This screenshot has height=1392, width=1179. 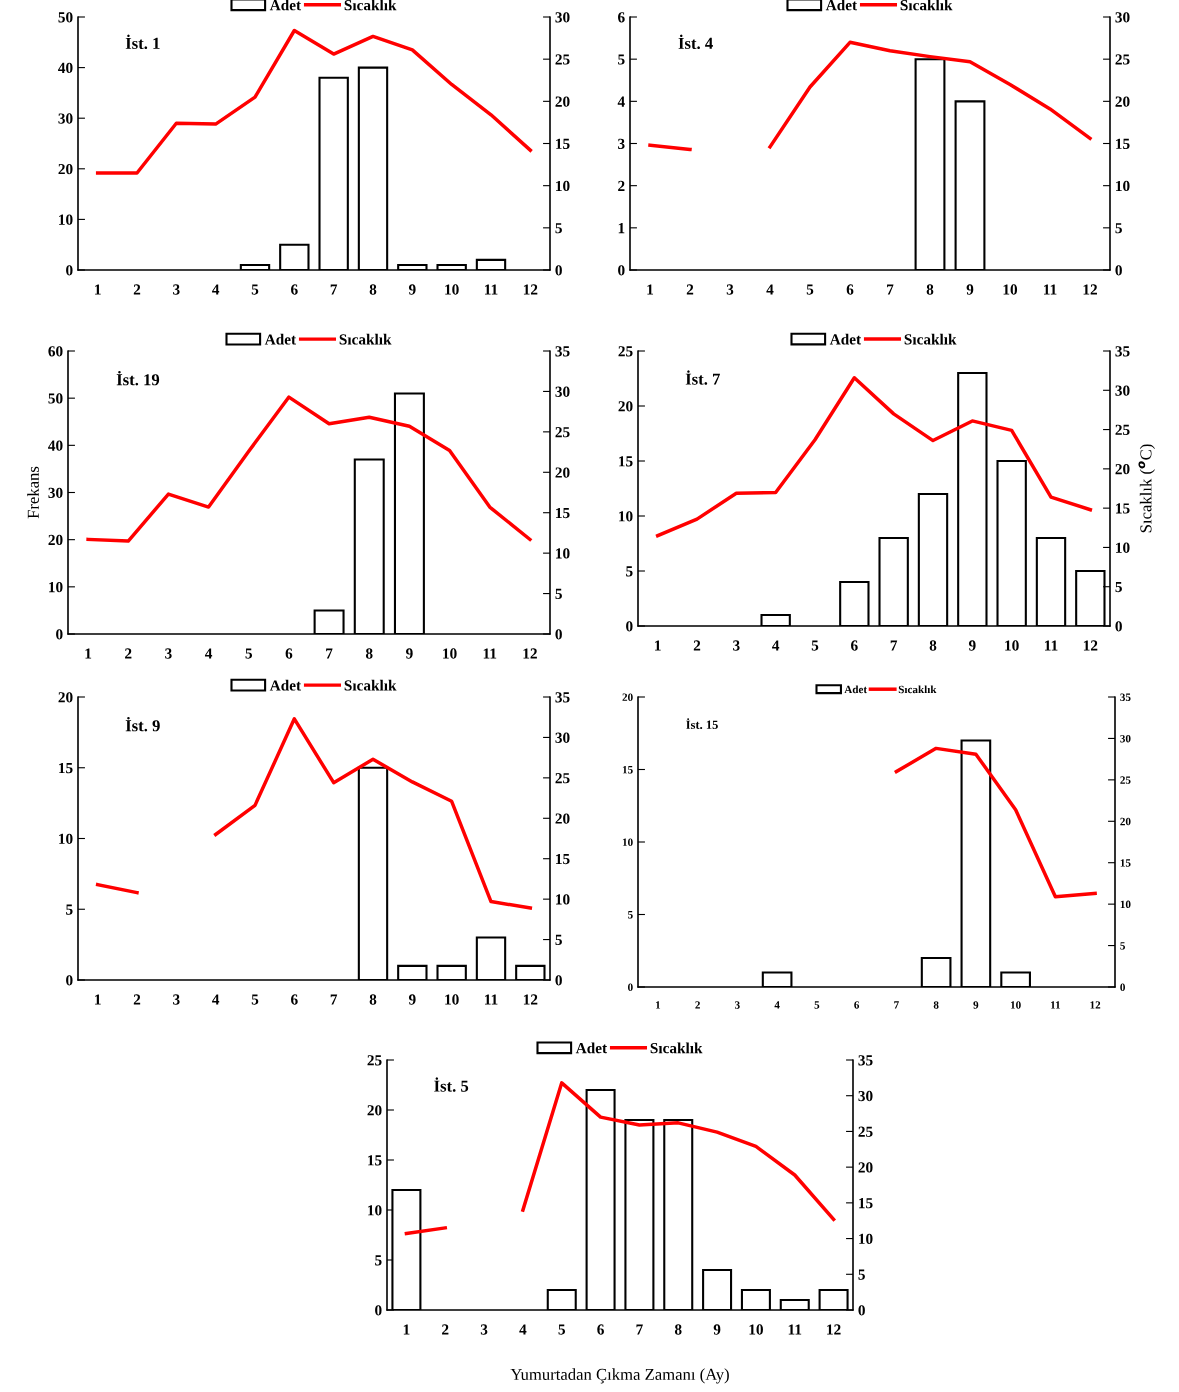 I want to click on y-tick-label: 40, so click(x=55, y=445).